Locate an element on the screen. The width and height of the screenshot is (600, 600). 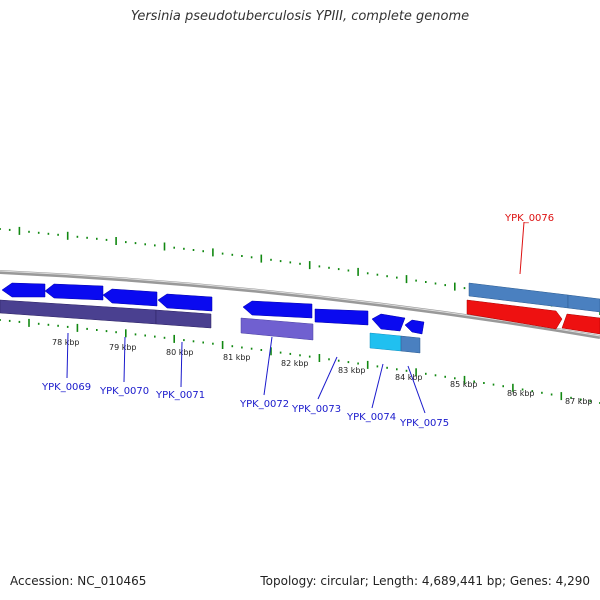
kbp-label: 87 kbp is located at coordinates (579, 401).